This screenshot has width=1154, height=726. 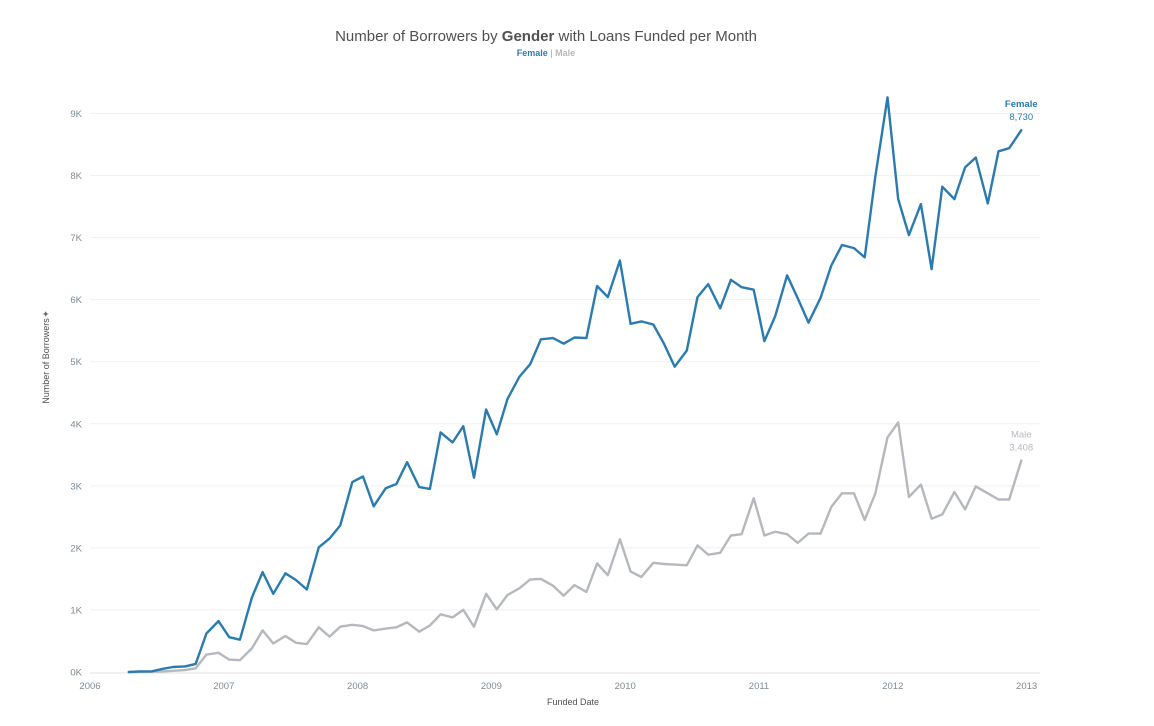 What do you see at coordinates (759, 686) in the screenshot?
I see `x-tick-label: 2011` at bounding box center [759, 686].